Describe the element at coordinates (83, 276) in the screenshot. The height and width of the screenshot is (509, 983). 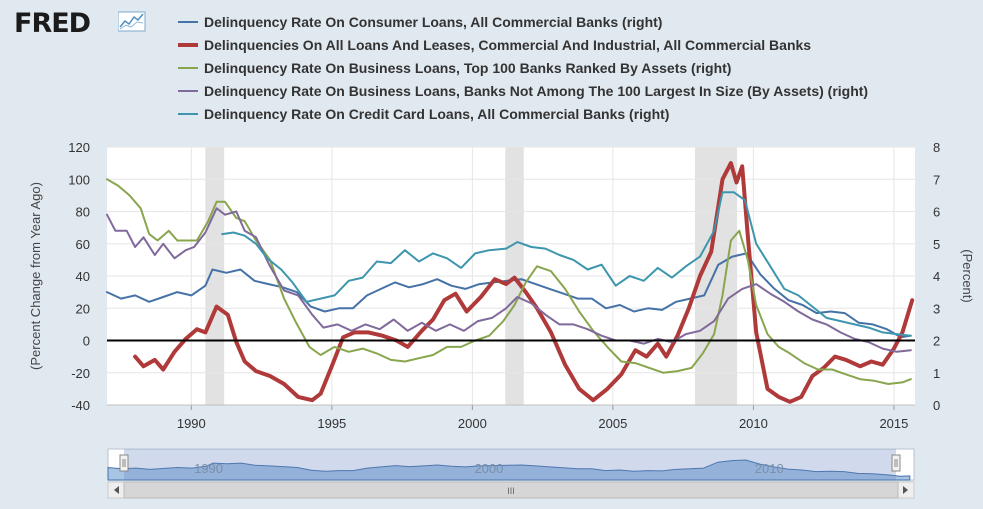
I see `left-tick-label: 40` at that location.